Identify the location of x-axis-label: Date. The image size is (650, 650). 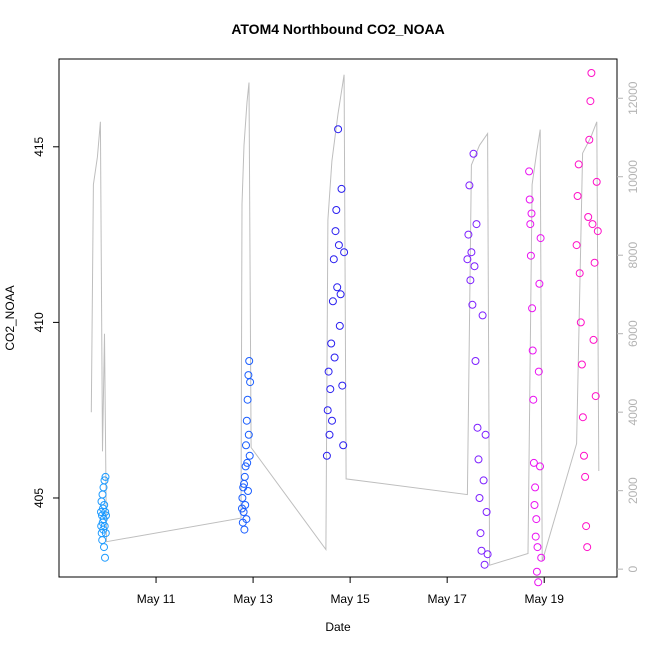
(338, 627).